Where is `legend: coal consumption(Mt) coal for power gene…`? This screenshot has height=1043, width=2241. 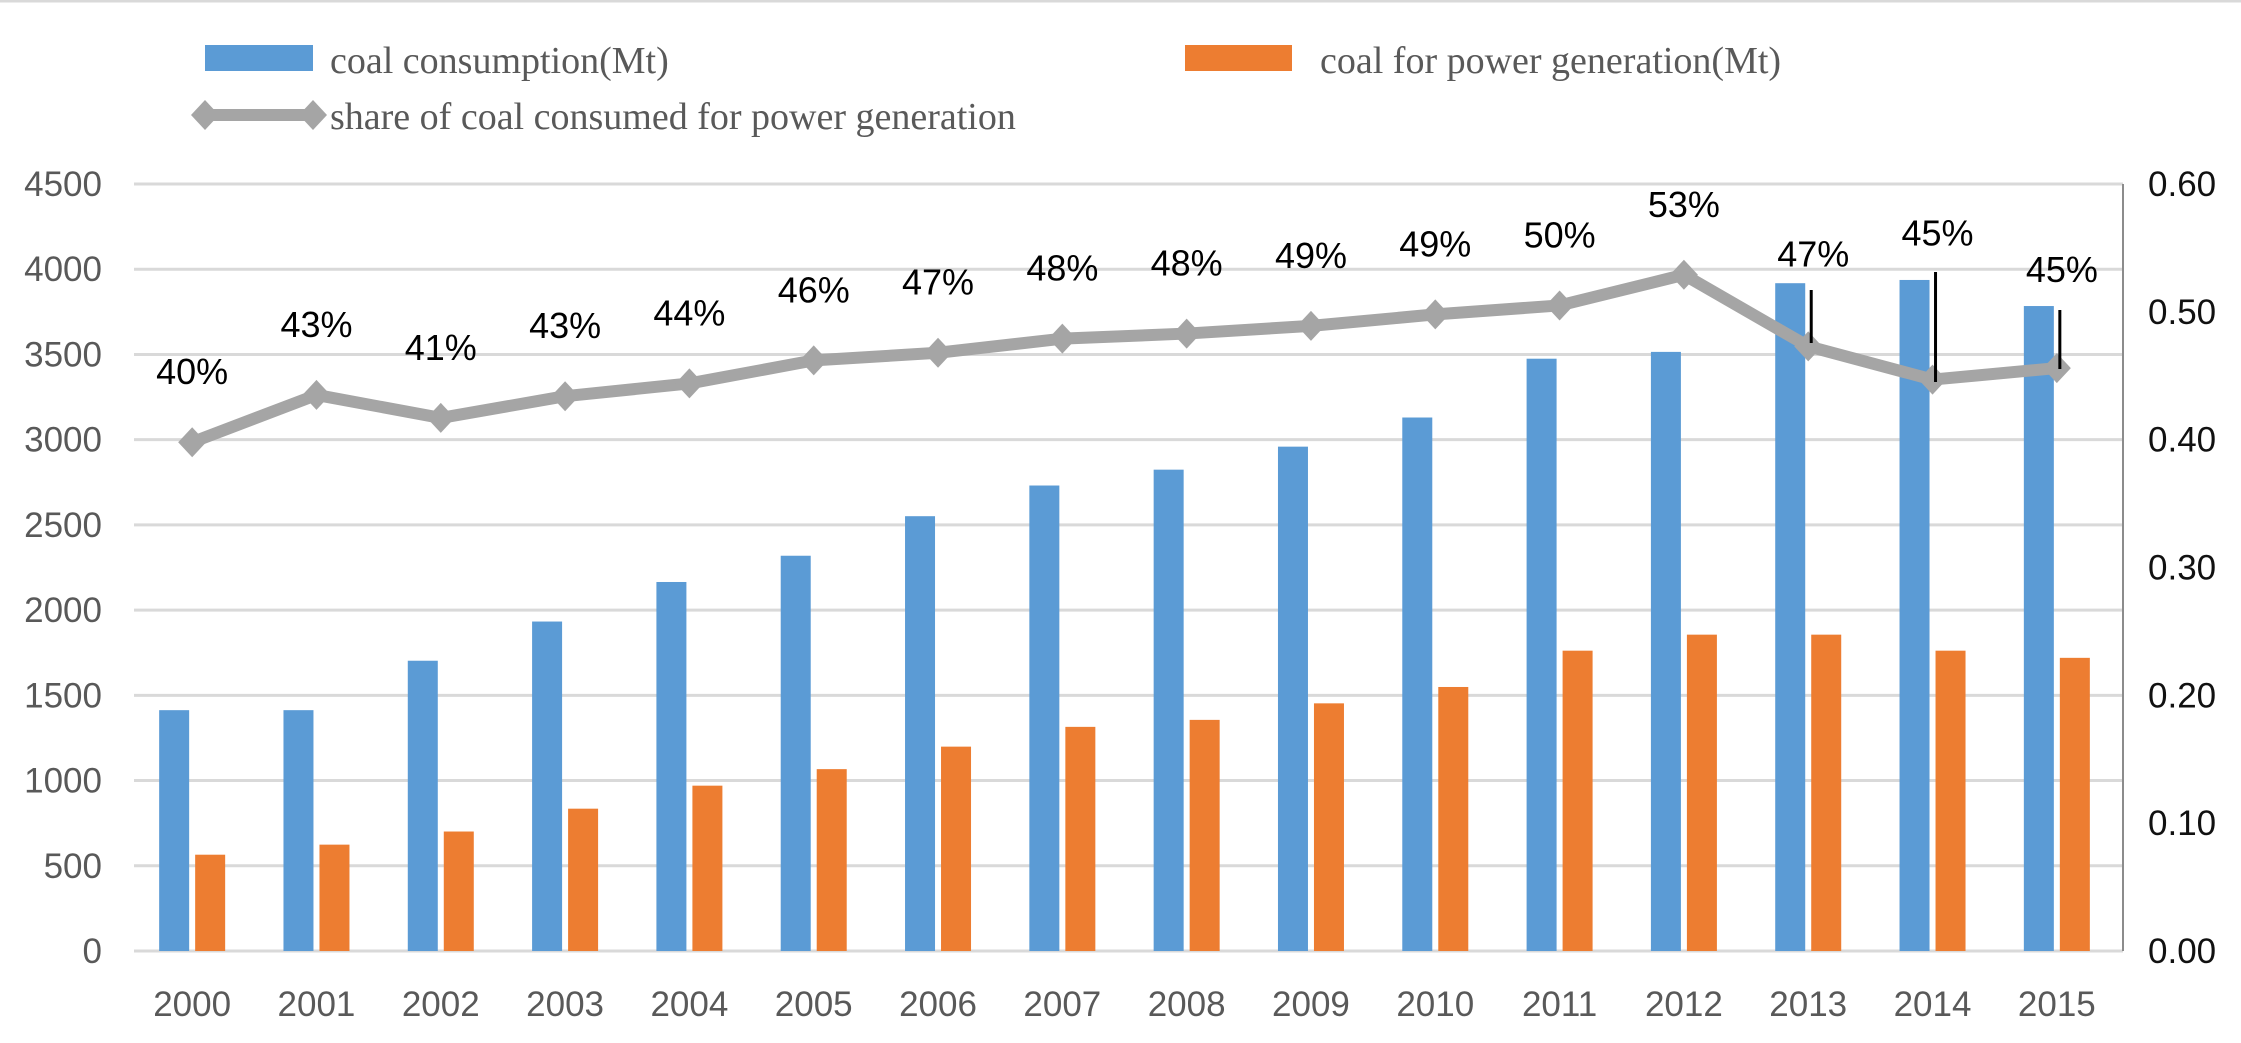 legend: coal consumption(Mt) coal for power gene… is located at coordinates (986, 89).